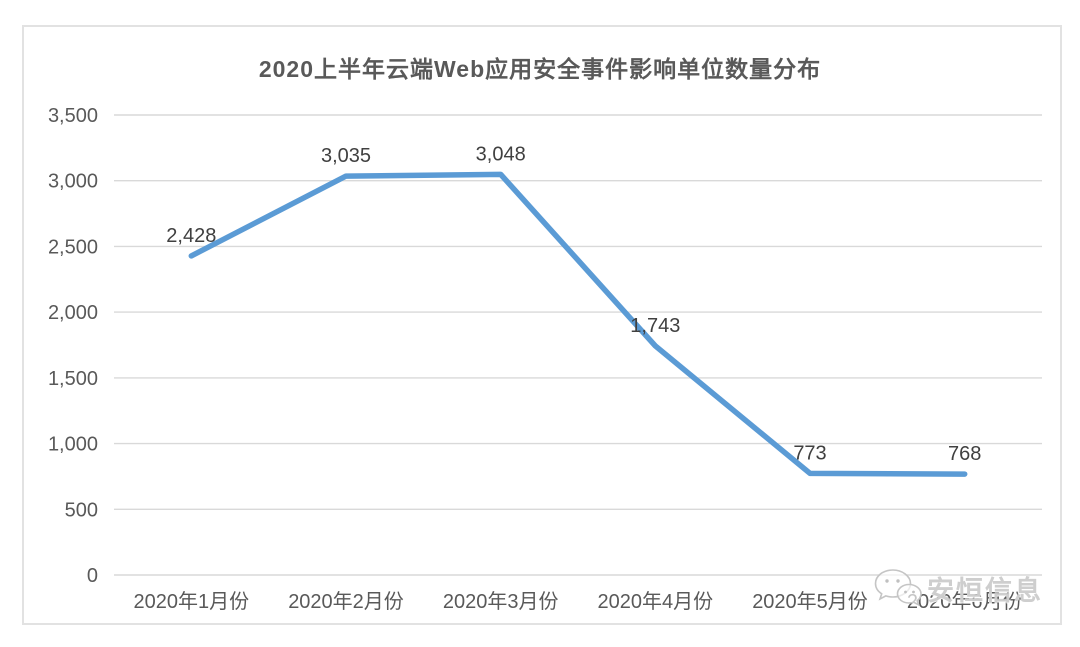 Image resolution: width=1080 pixels, height=647 pixels. I want to click on y-axis-tick-label: 2,500, so click(73, 247).